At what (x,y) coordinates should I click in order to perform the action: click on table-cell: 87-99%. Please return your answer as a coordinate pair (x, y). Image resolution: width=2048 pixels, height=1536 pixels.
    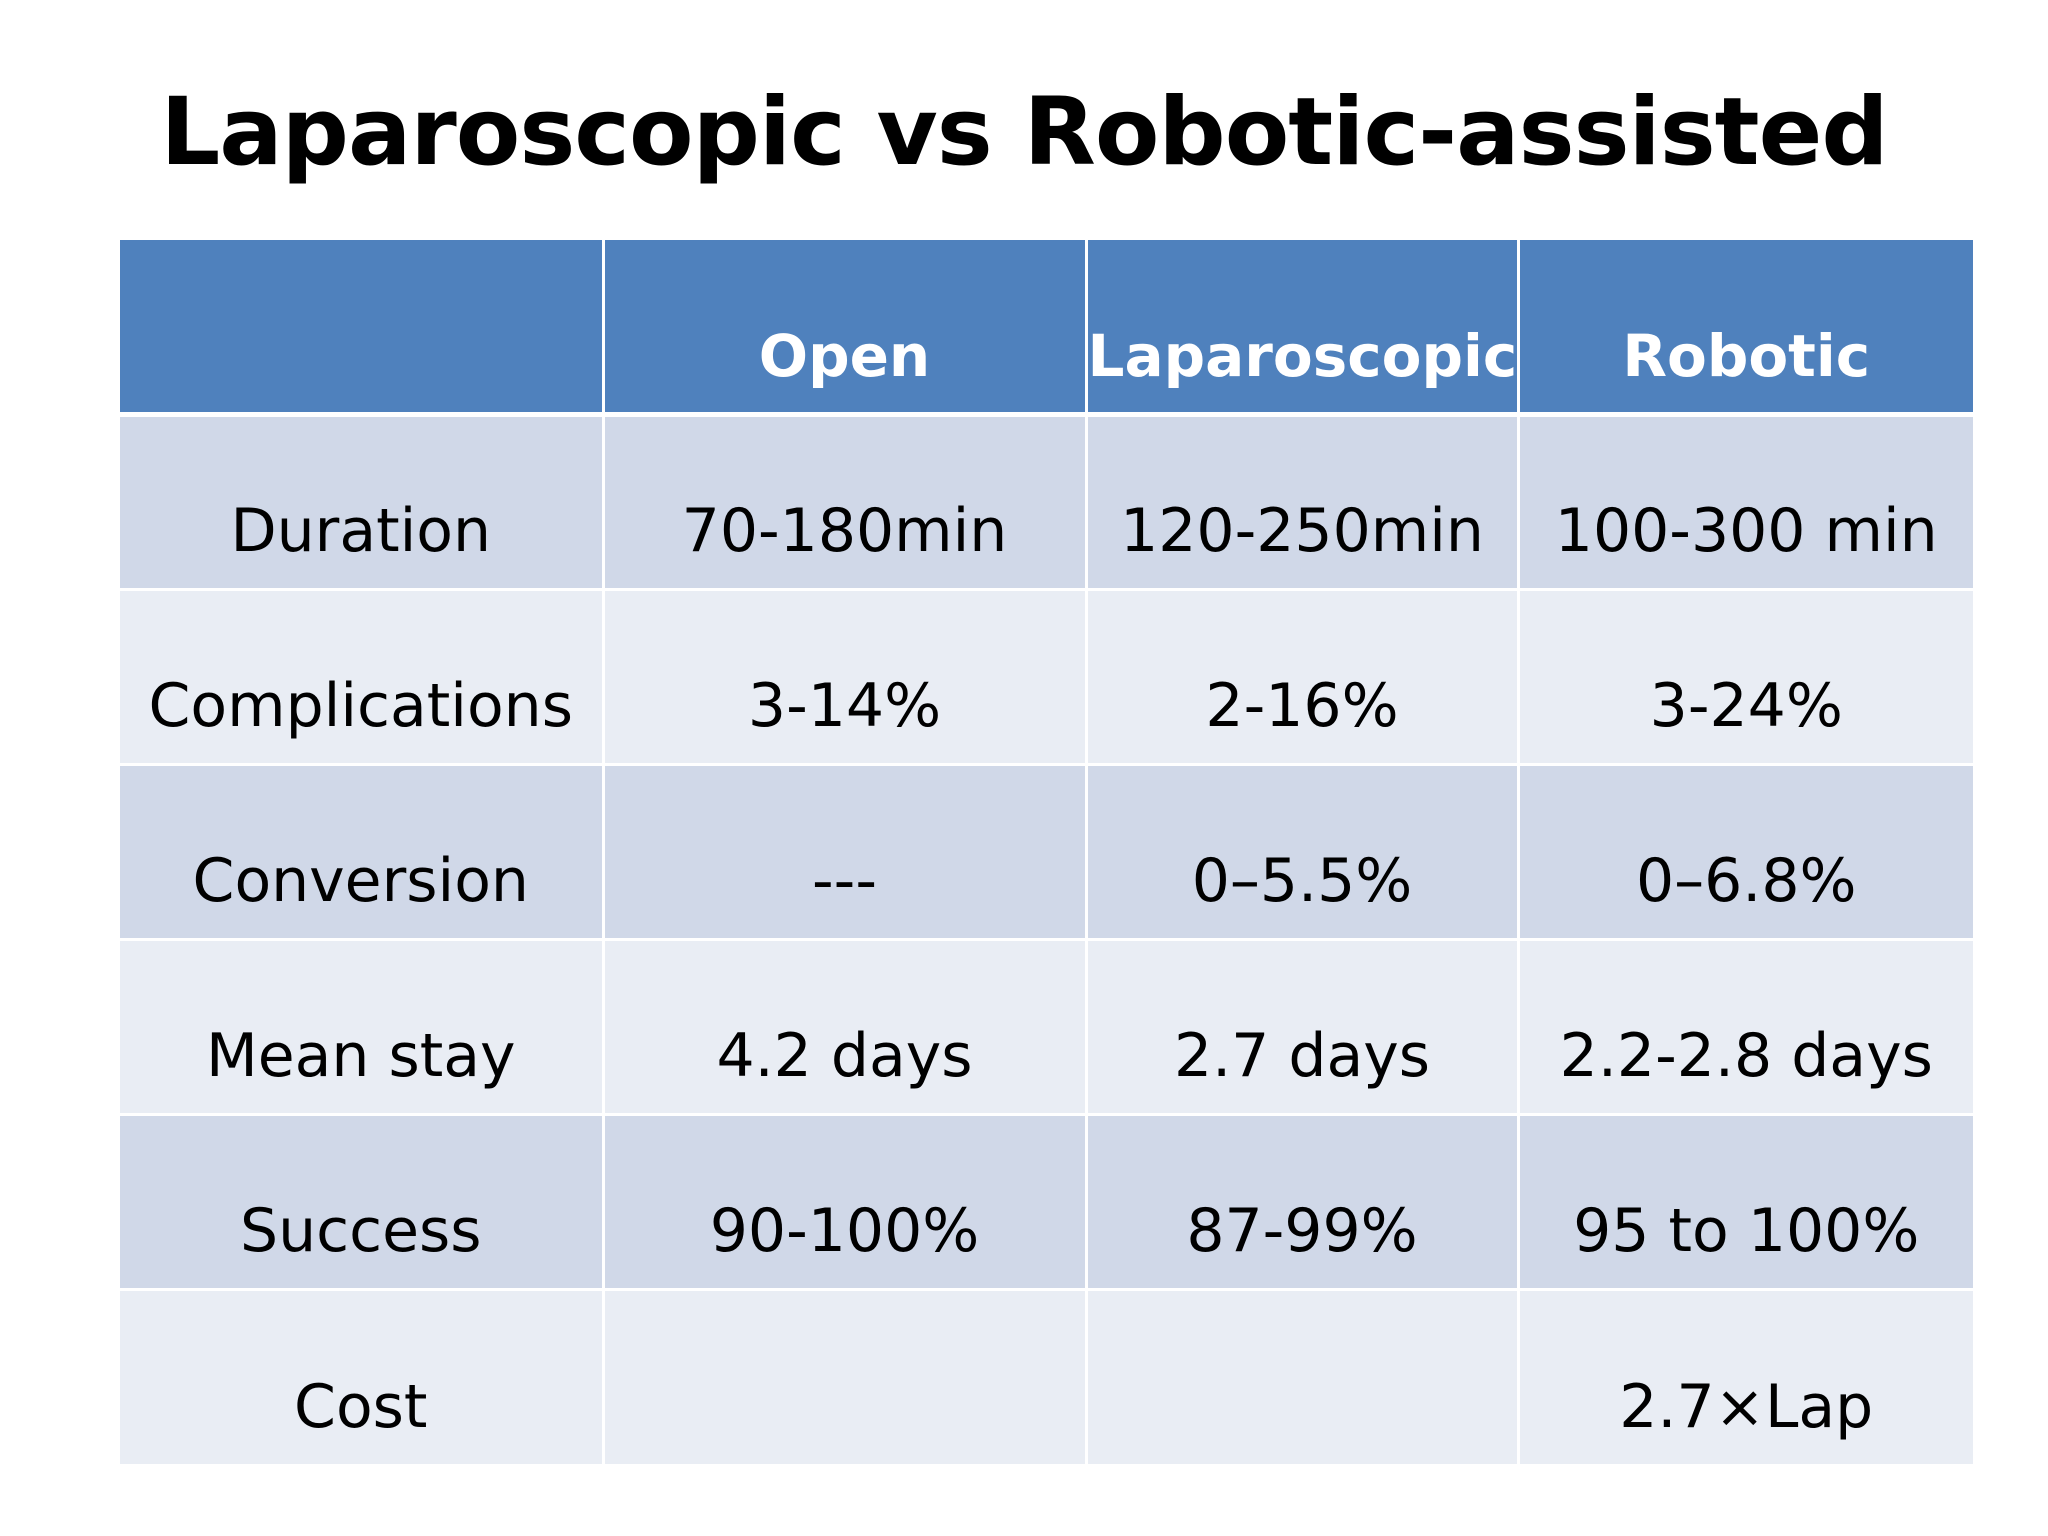
    Looking at the image, I should click on (1302, 1201).